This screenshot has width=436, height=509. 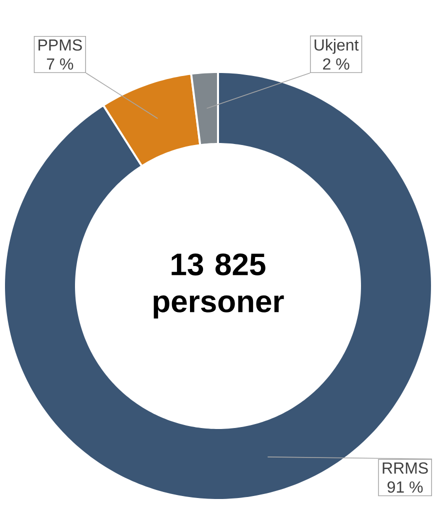 What do you see at coordinates (219, 286) in the screenshot?
I see `text: 13 825 personer` at bounding box center [219, 286].